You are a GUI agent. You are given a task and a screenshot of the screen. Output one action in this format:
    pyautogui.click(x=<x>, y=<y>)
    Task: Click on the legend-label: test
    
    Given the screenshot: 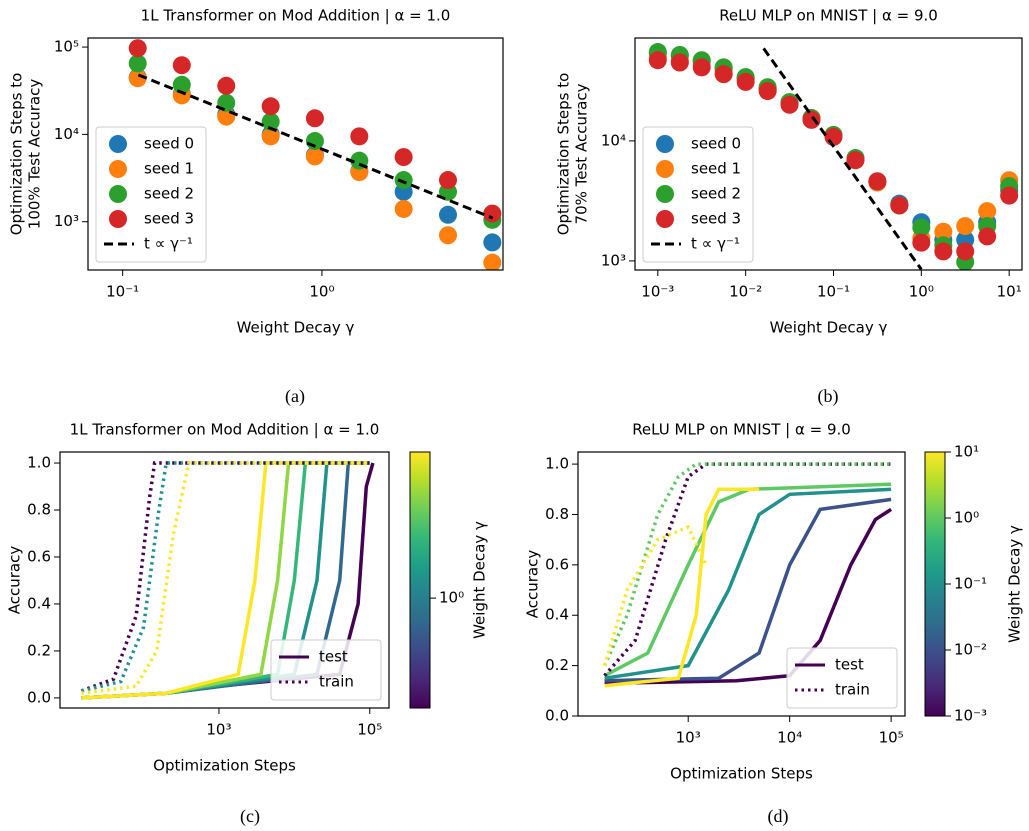 What is the action you would take?
    pyautogui.click(x=849, y=665)
    